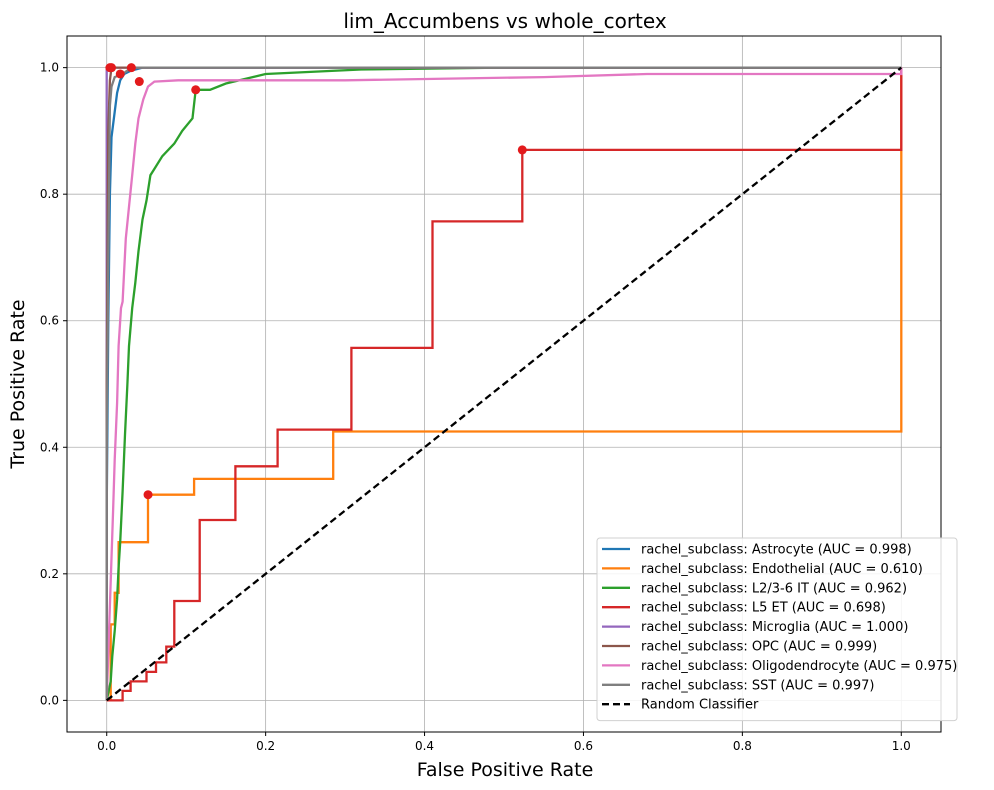 The height and width of the screenshot is (790, 994). Describe the element at coordinates (583, 746) in the screenshot. I see `x-tick-label-3: 0.6` at that location.